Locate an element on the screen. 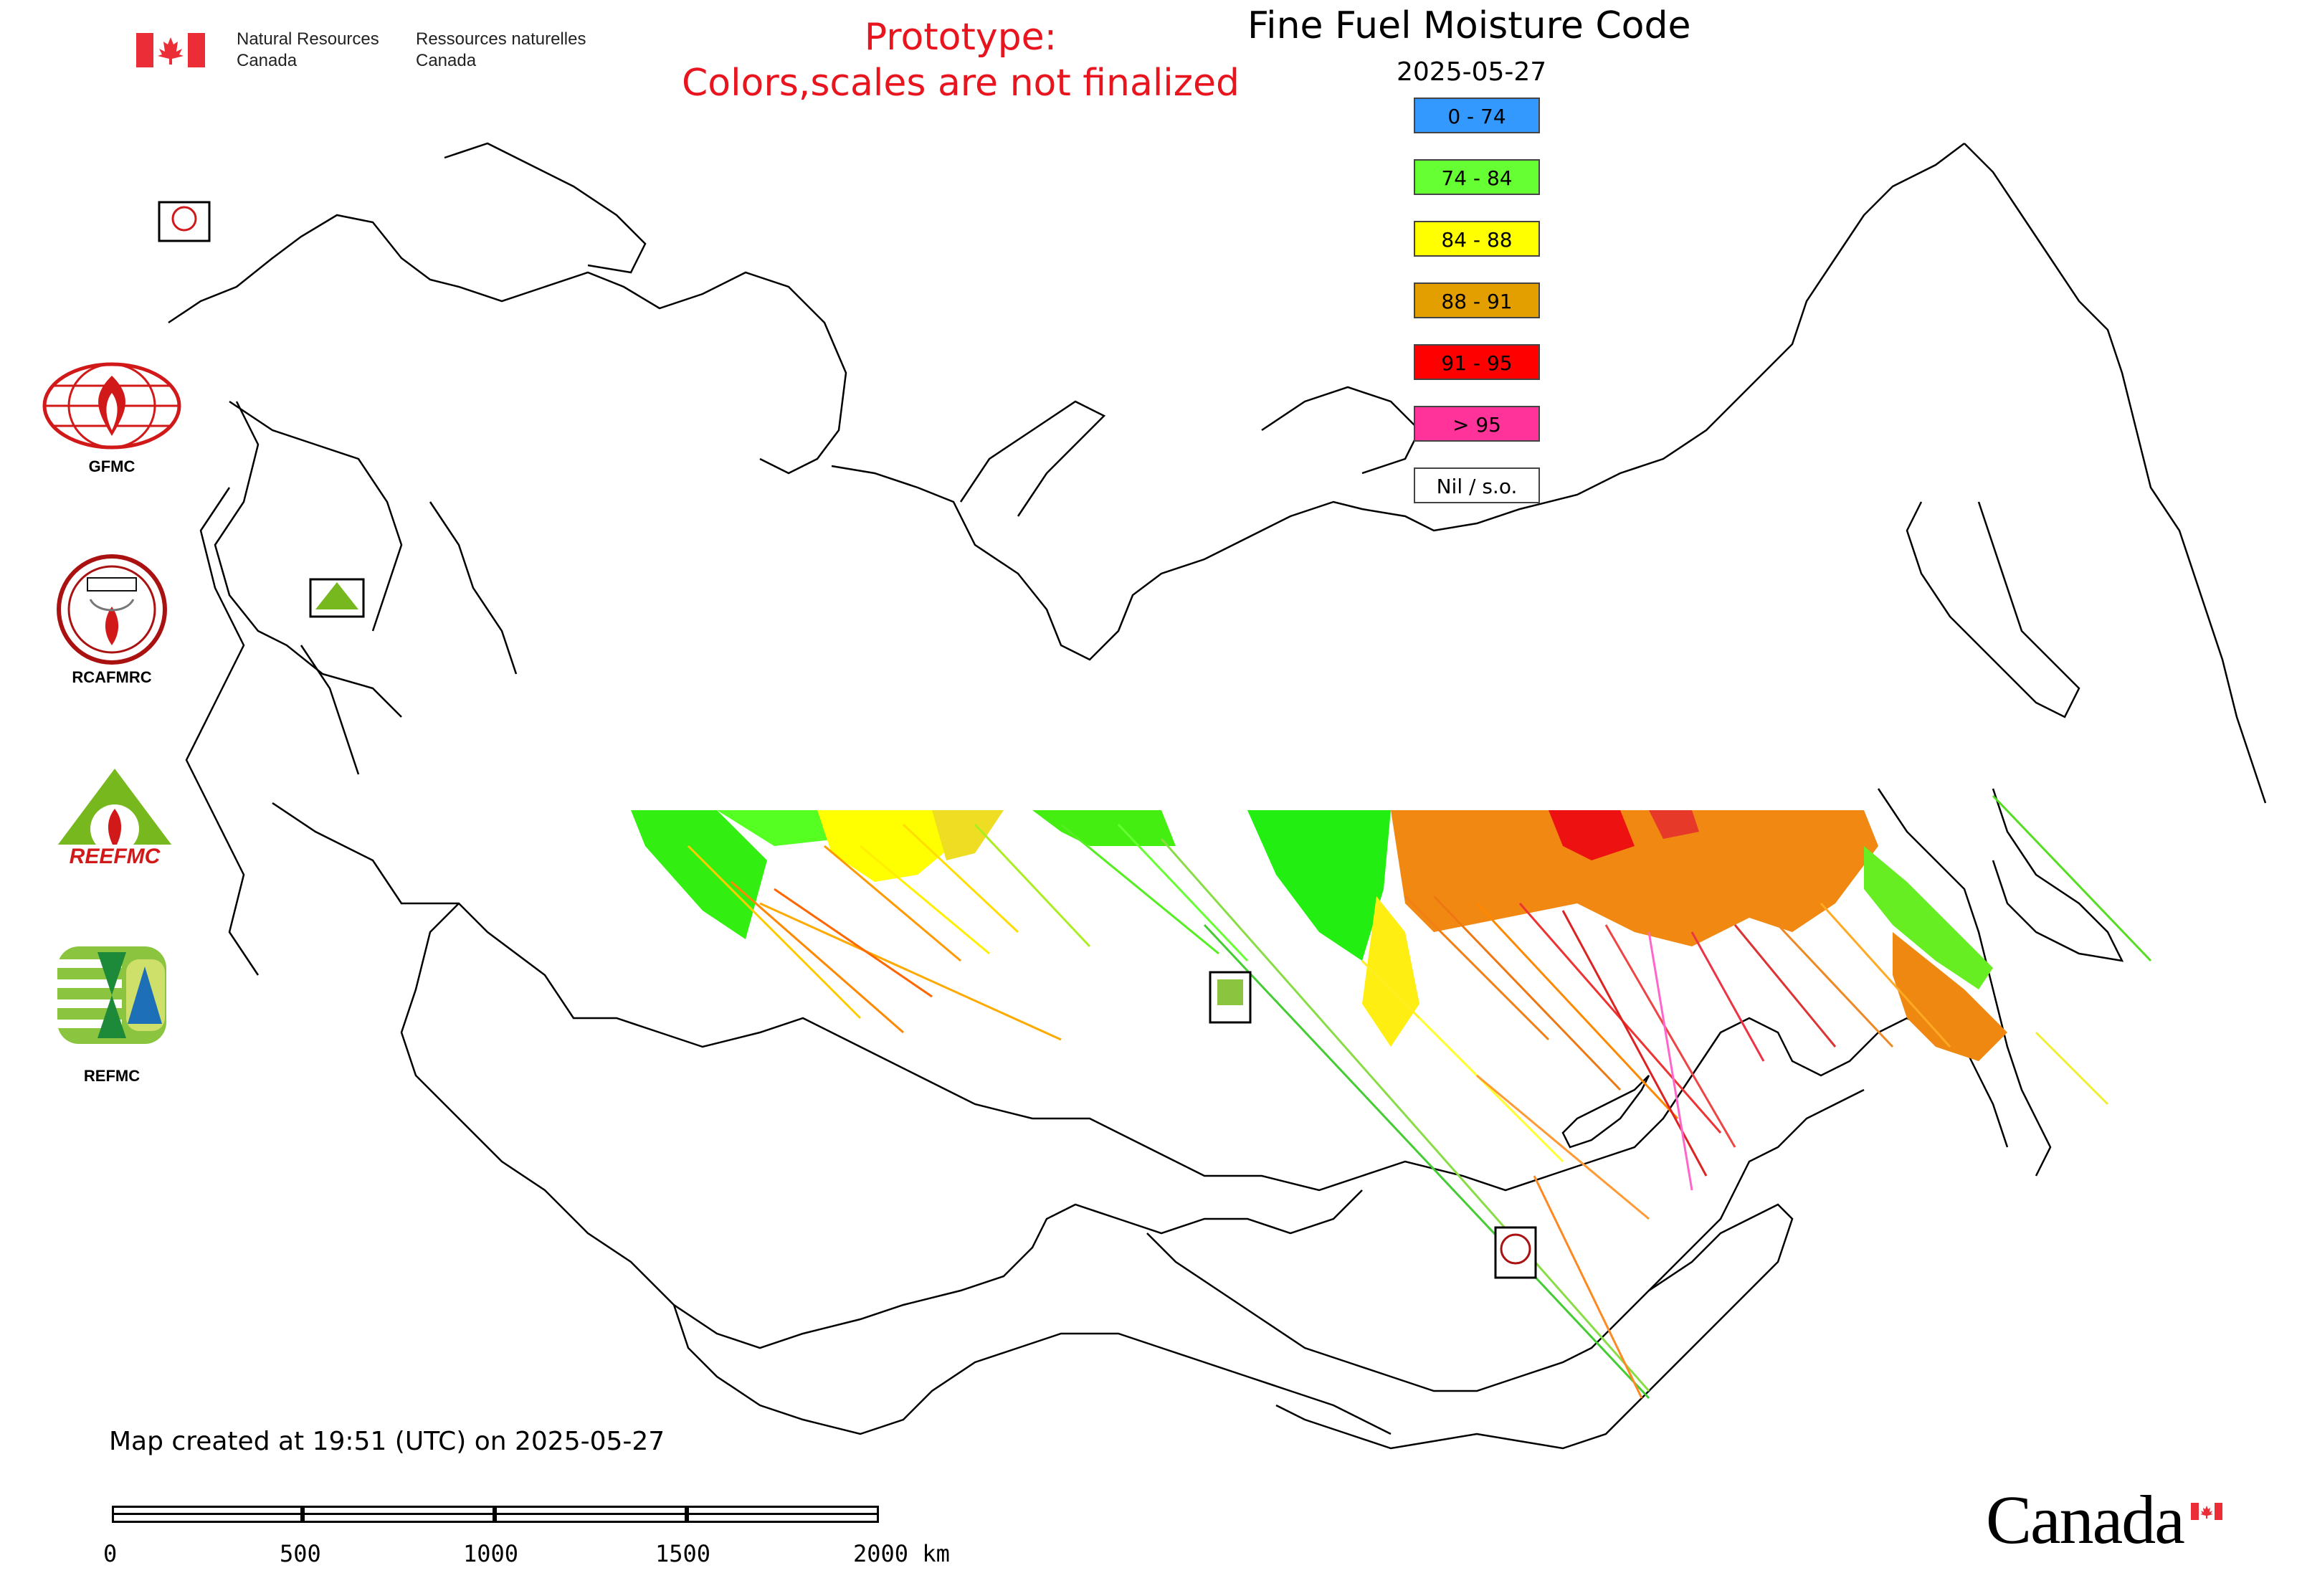  legend-item-4: 91 - 95 is located at coordinates (1477, 362).